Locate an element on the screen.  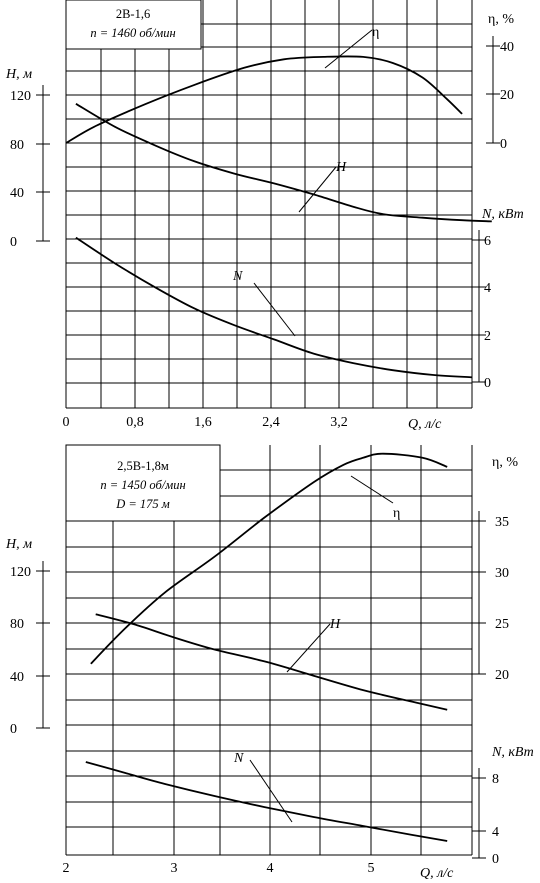
info-box-line-1: 2,5В-1,8м is located at coordinates (143, 466).